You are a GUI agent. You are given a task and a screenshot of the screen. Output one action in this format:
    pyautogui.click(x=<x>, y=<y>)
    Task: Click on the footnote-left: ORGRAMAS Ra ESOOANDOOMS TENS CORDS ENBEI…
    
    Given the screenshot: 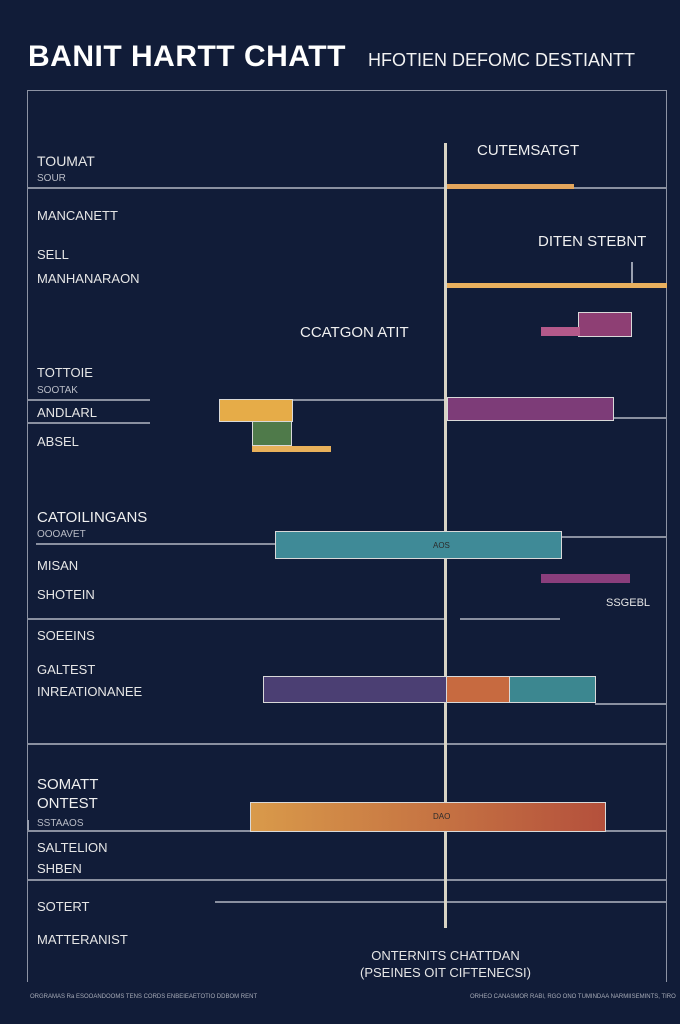 What is the action you would take?
    pyautogui.click(x=144, y=997)
    